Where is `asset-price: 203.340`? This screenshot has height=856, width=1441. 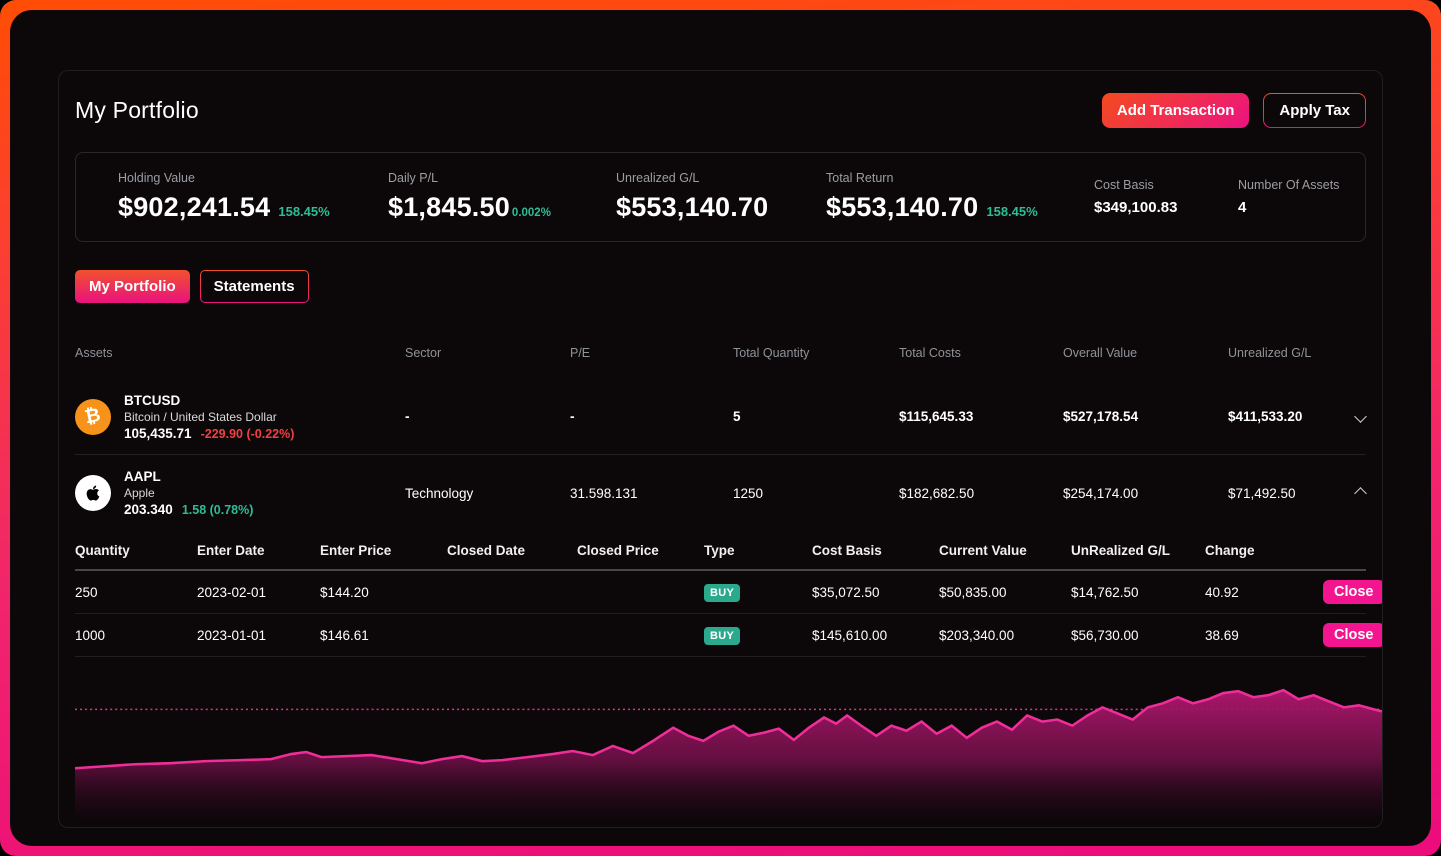 asset-price: 203.340 is located at coordinates (148, 509).